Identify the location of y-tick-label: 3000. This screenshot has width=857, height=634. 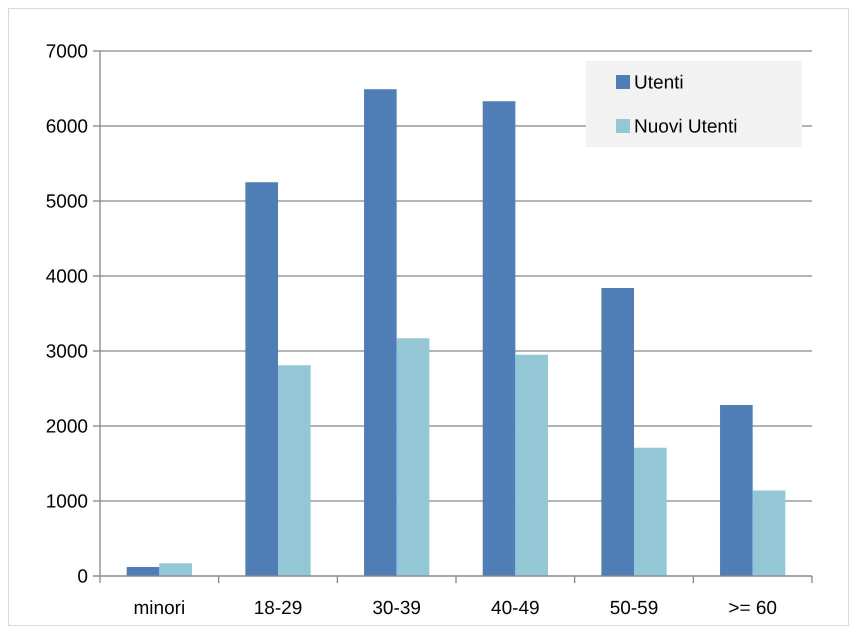
(67, 352).